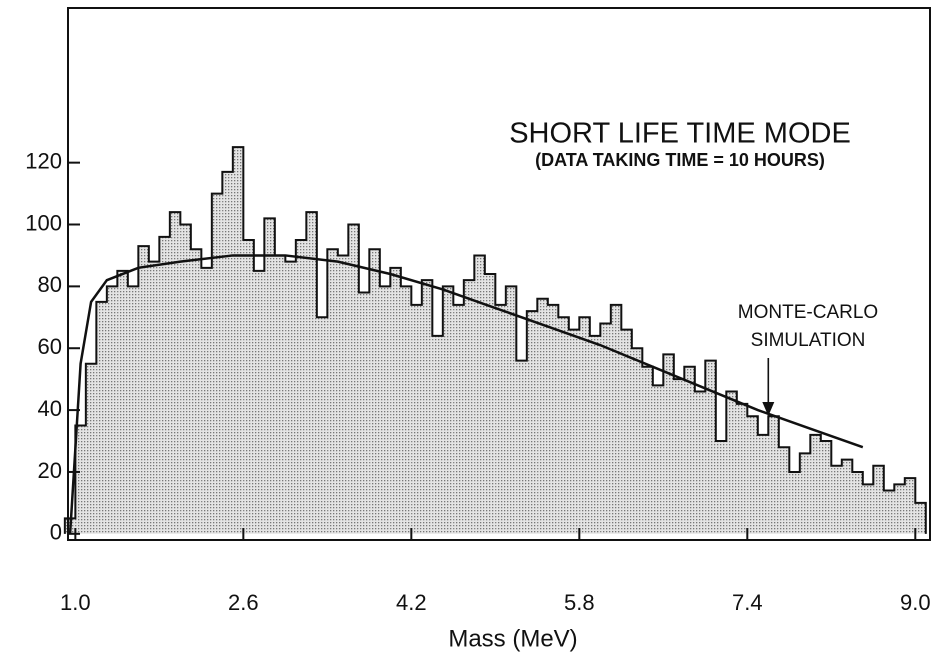 This screenshot has width=935, height=663. I want to click on y-tick-label: 80, so click(50, 284).